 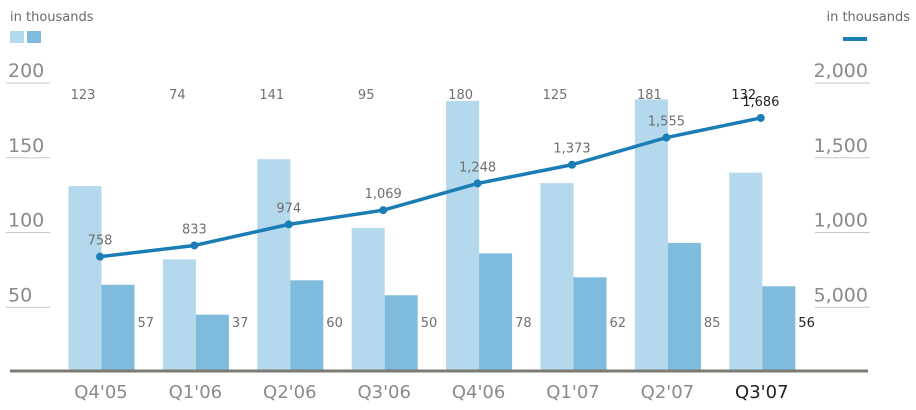 What do you see at coordinates (26, 221) in the screenshot?
I see `left-axis-tick-label: 100` at bounding box center [26, 221].